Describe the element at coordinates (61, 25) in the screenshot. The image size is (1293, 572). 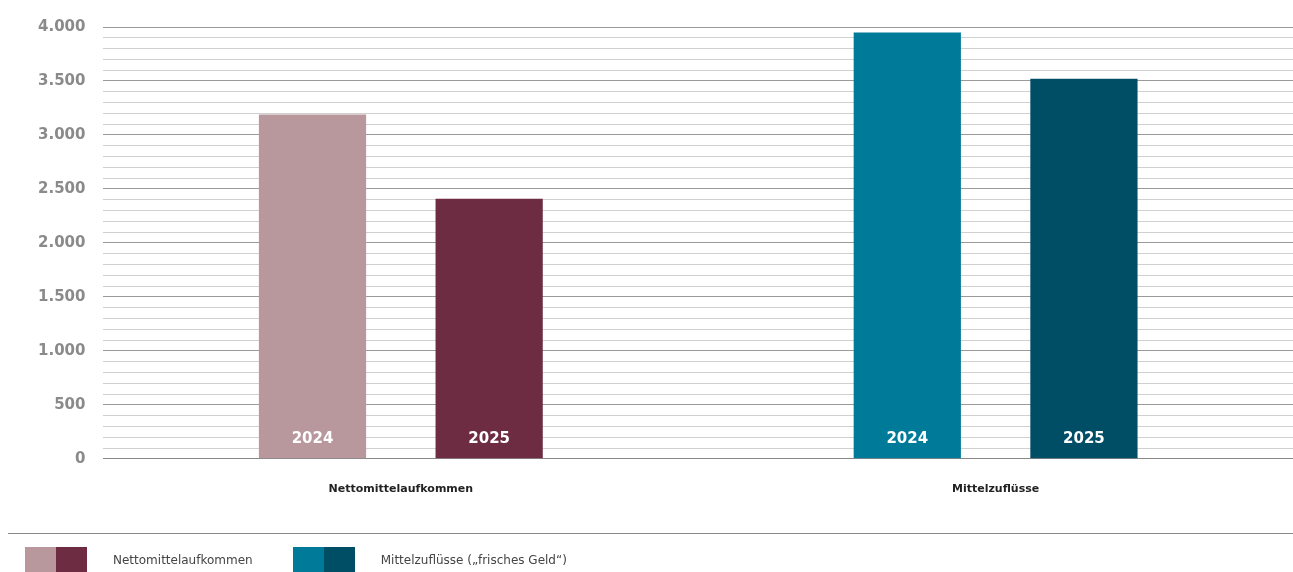
I see `y-tick-label: 4.000` at that location.